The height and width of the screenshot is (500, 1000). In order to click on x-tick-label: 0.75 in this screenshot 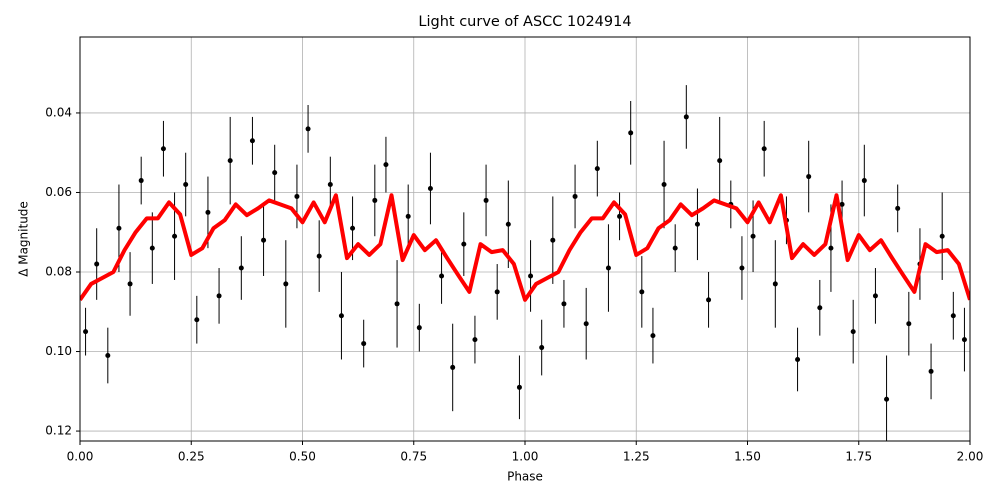, I will do `click(413, 457)`.